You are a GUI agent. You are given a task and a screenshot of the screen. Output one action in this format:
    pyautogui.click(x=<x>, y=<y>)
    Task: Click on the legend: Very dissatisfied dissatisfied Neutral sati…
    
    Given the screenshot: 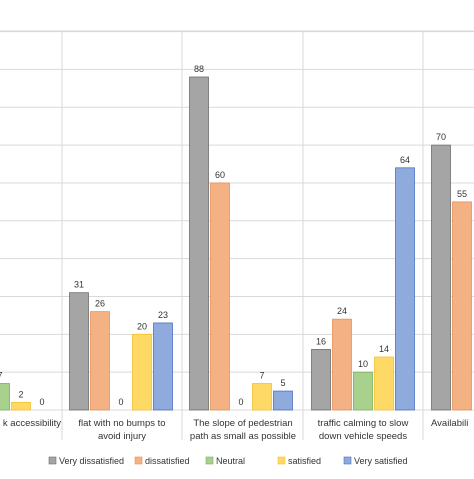 What is the action you would take?
    pyautogui.click(x=228, y=461)
    